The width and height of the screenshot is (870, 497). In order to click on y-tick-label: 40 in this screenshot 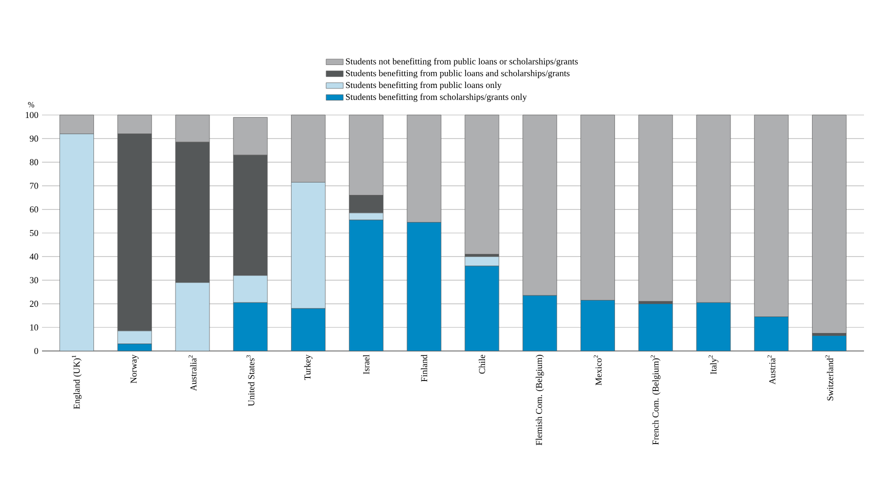, I will do `click(34, 257)`.